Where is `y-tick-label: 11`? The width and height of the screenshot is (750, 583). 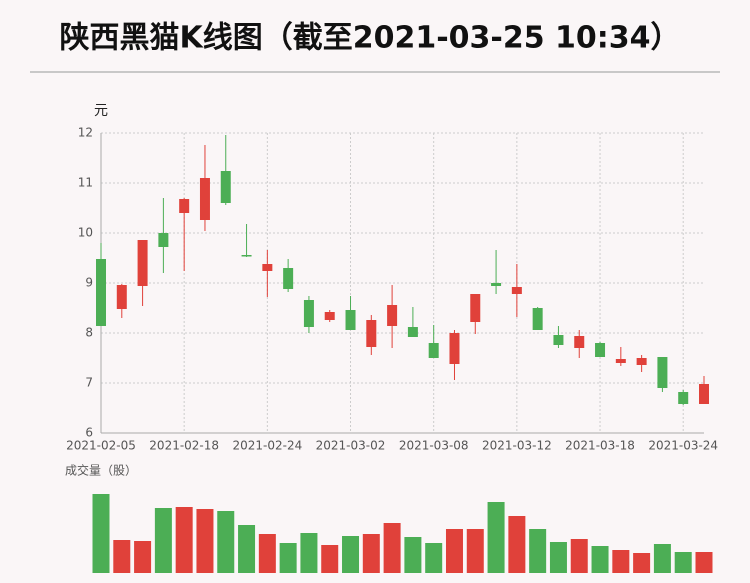 y-tick-label: 11 is located at coordinates (85, 183).